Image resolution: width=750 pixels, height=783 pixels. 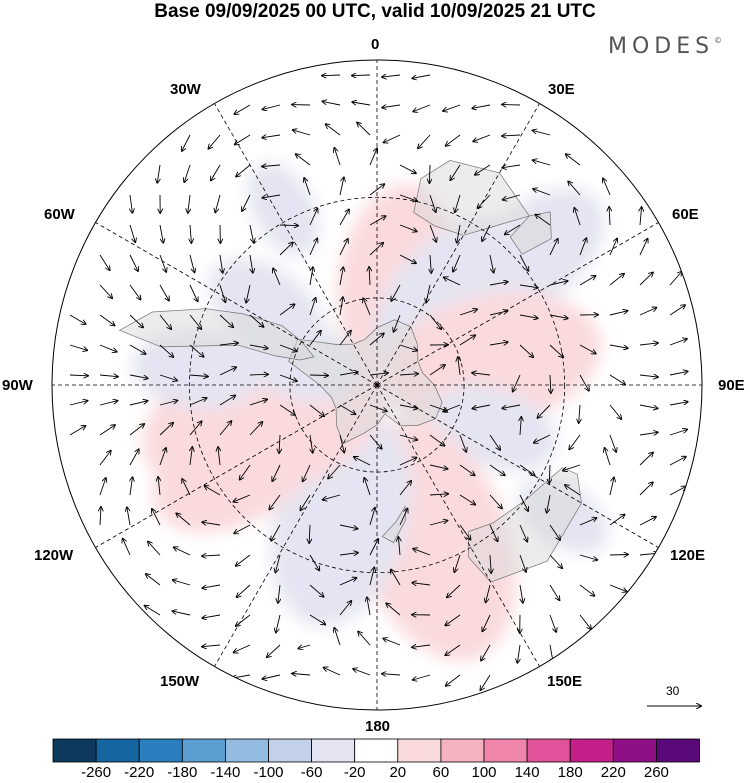 I want to click on lon-label-150e: 150E, so click(x=565, y=681).